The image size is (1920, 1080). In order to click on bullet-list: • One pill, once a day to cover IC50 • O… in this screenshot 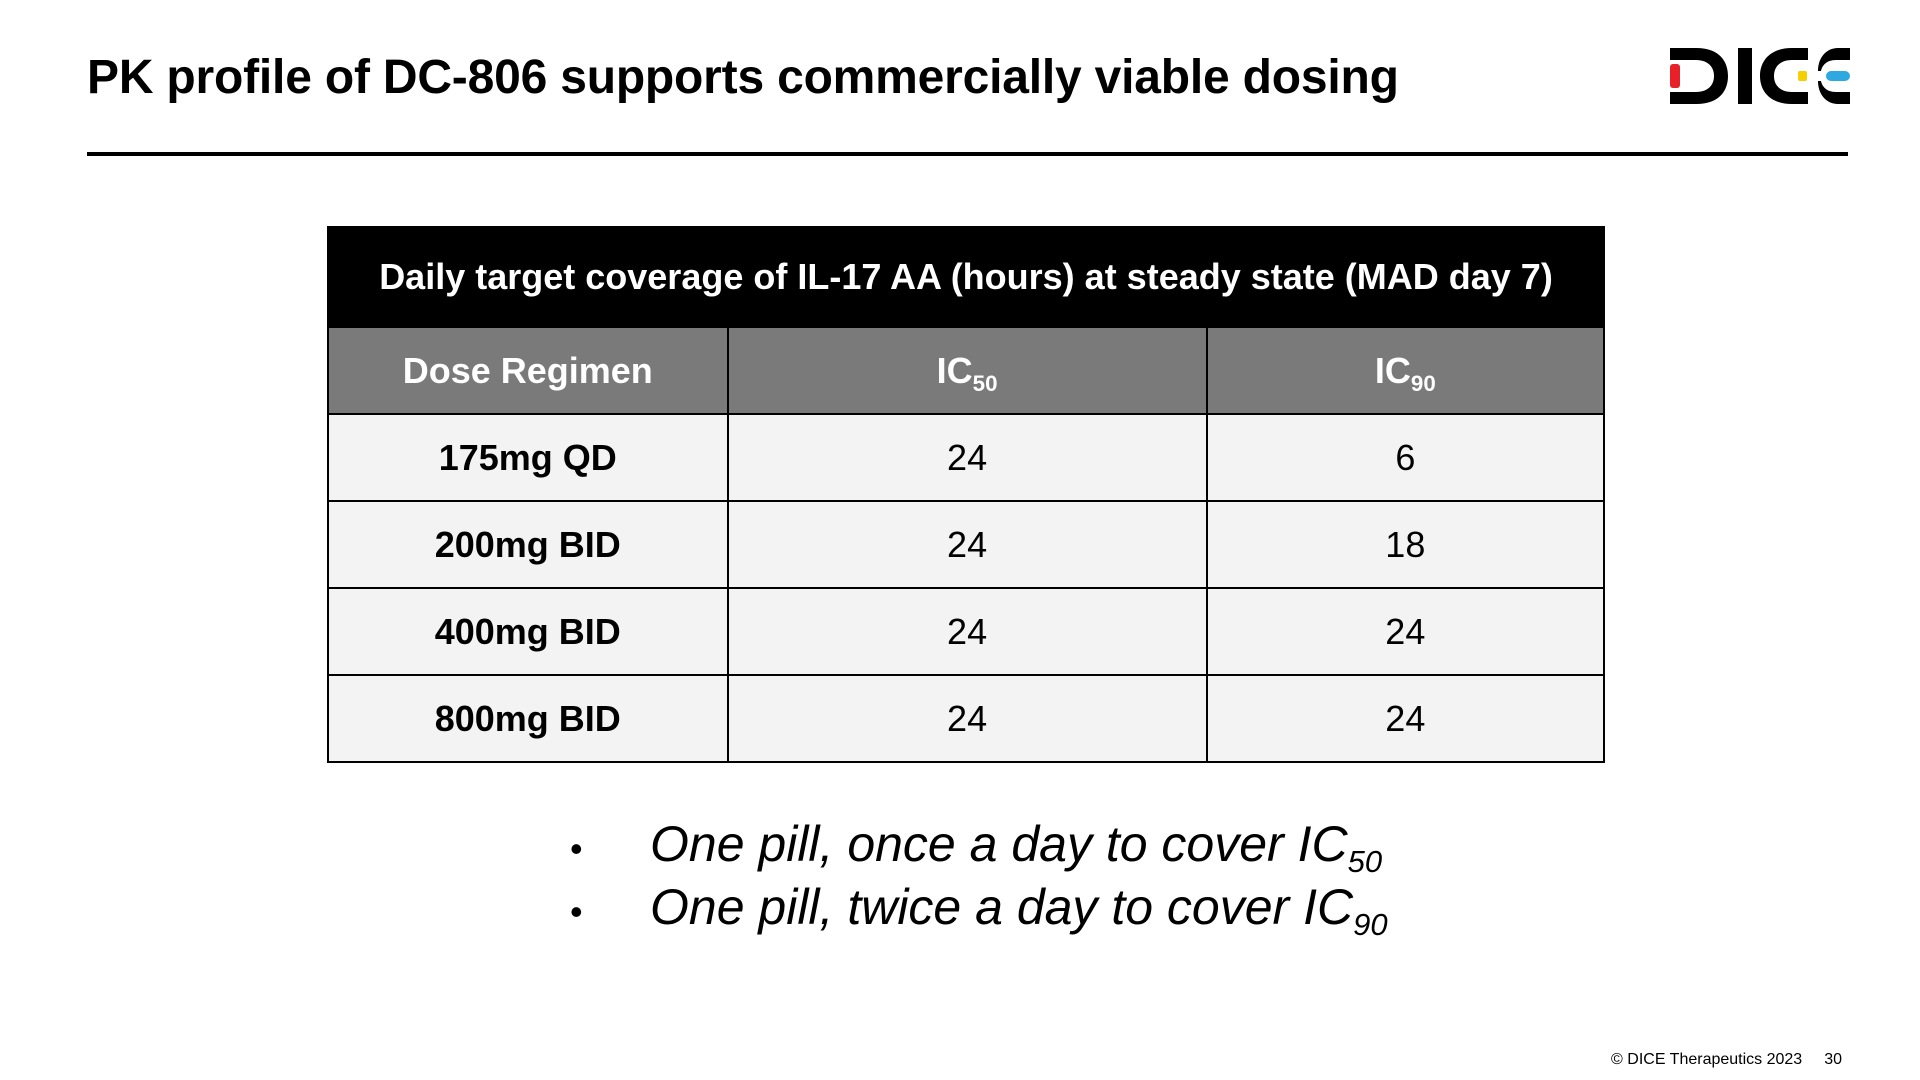, I will do `click(979, 878)`.